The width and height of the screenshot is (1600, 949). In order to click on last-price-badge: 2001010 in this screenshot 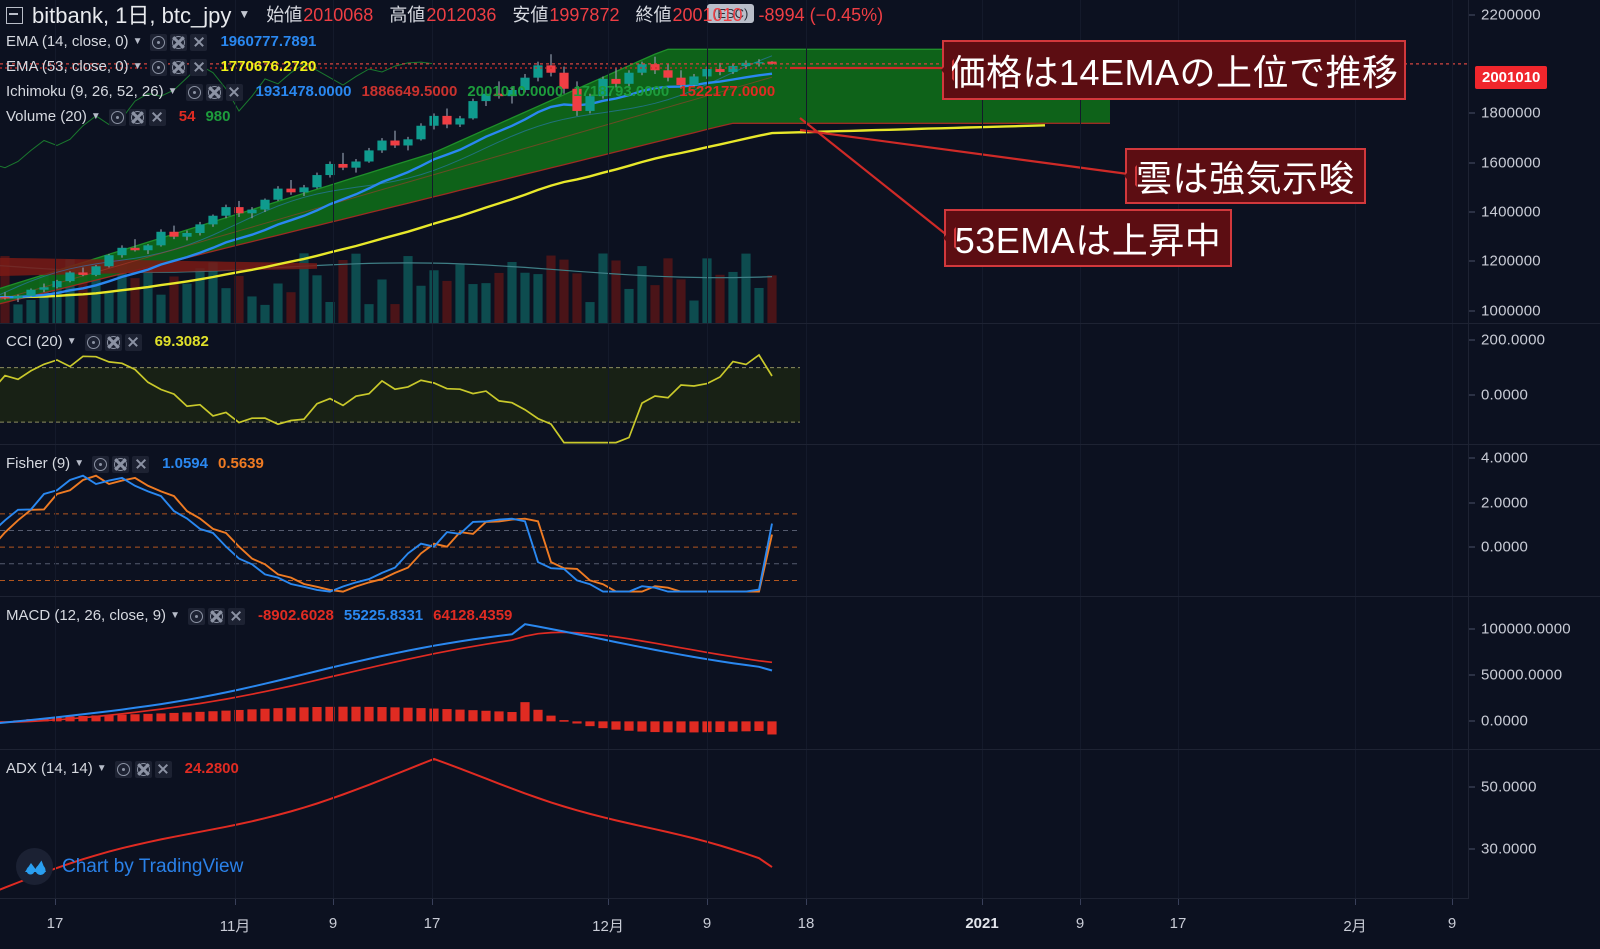, I will do `click(1511, 77)`.